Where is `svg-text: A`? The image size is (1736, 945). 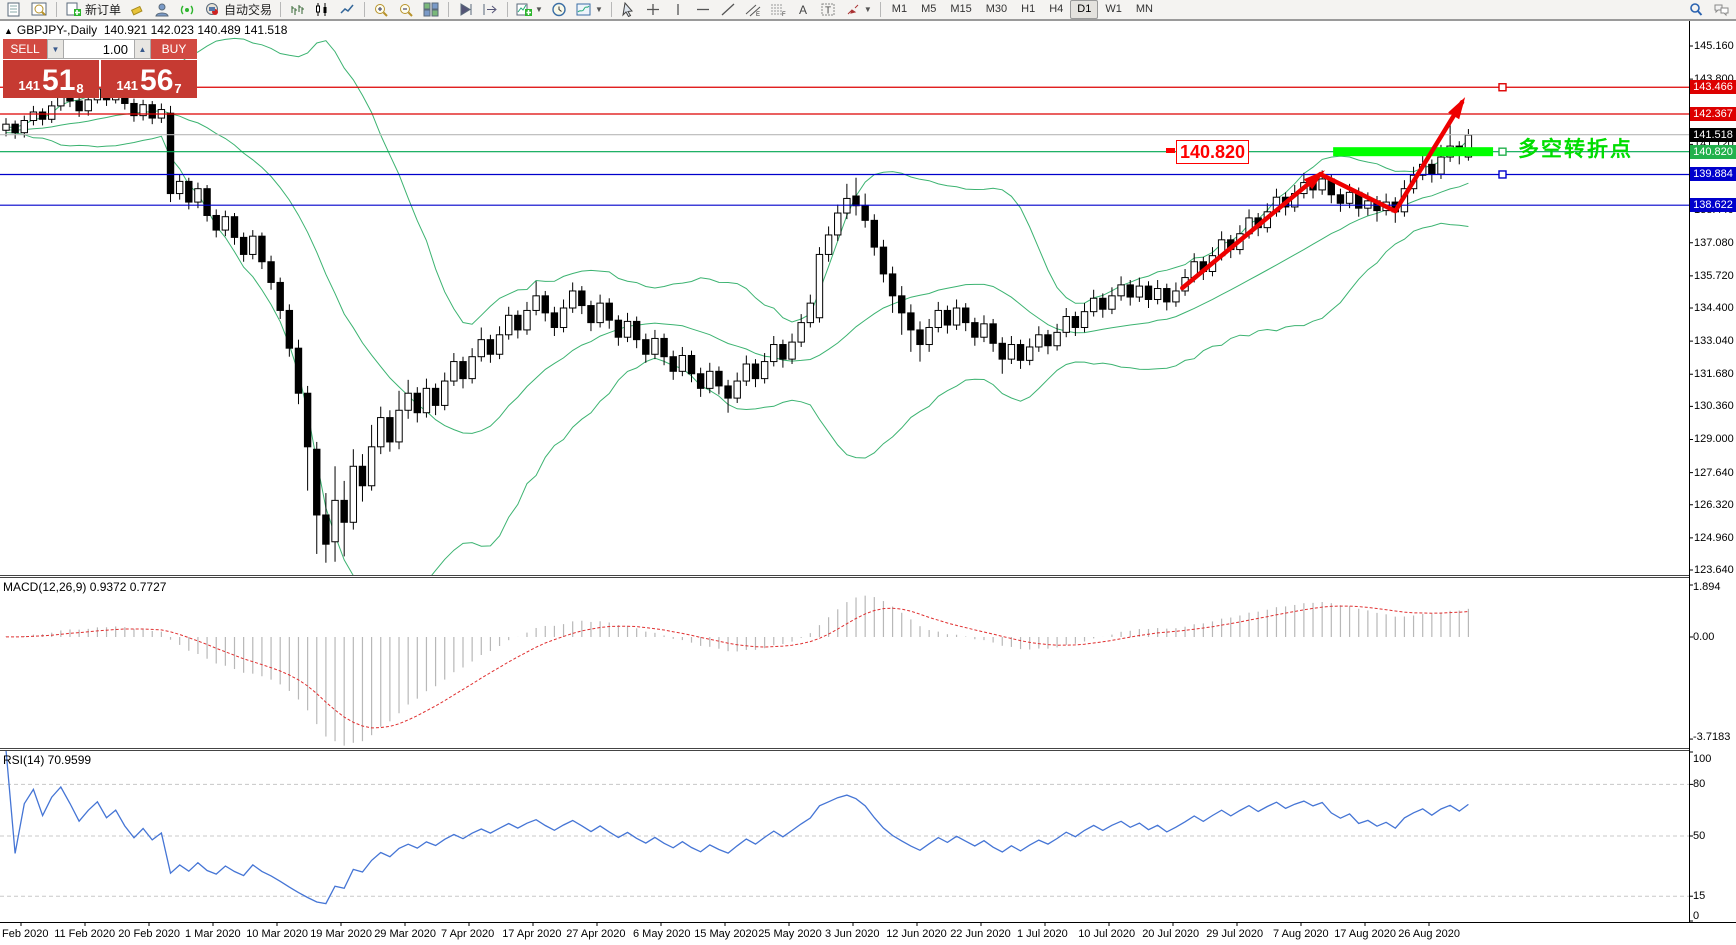
svg-text: A is located at coordinates (803, 10).